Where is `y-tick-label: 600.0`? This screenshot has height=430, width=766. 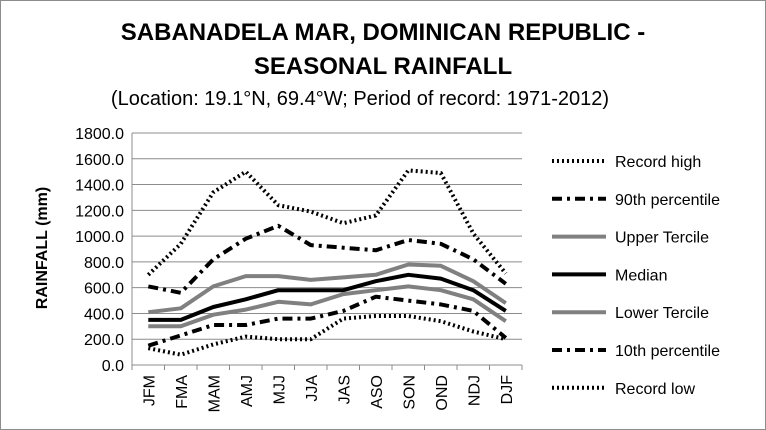
y-tick-label: 600.0 is located at coordinates (104, 289).